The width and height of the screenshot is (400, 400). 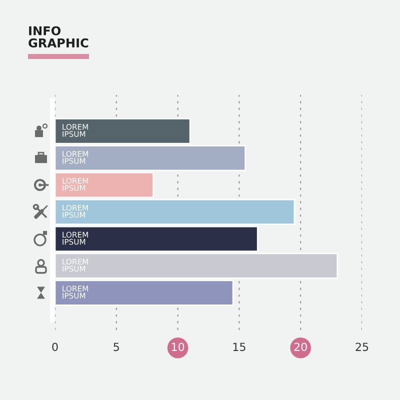 I want to click on x-tick-label: 15, so click(x=239, y=347).